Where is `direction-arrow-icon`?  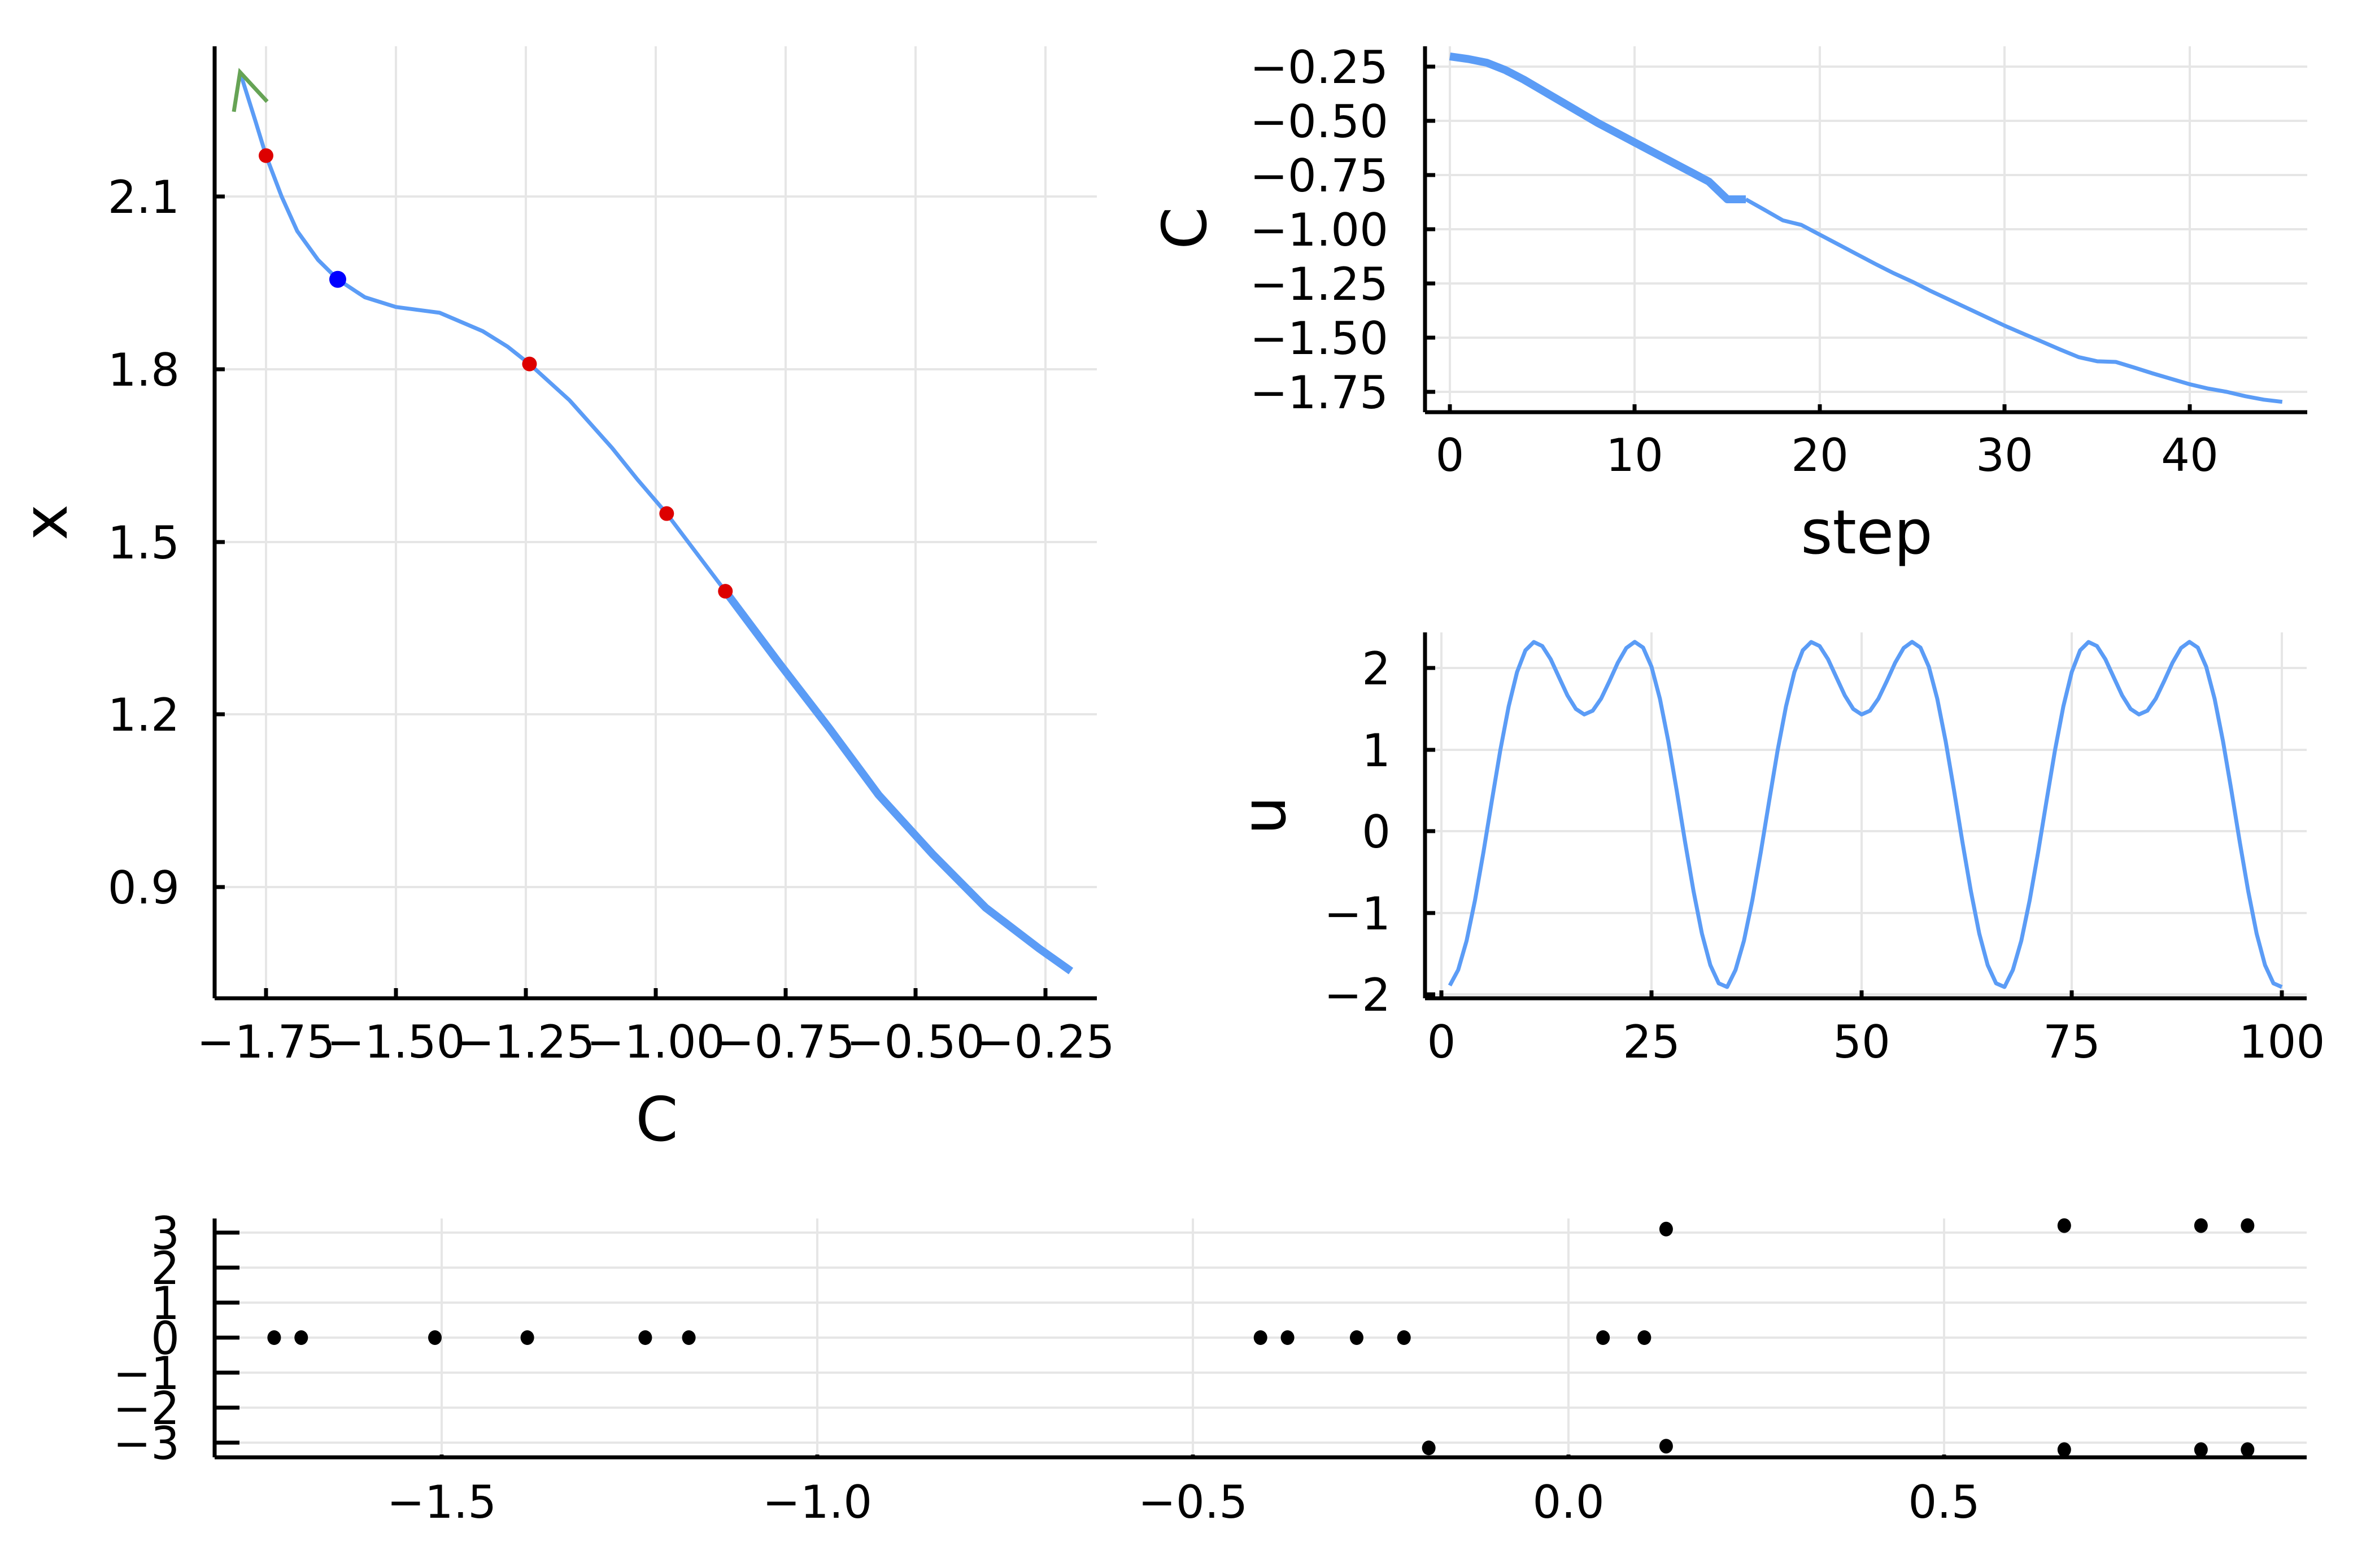 direction-arrow-icon is located at coordinates (250, 90).